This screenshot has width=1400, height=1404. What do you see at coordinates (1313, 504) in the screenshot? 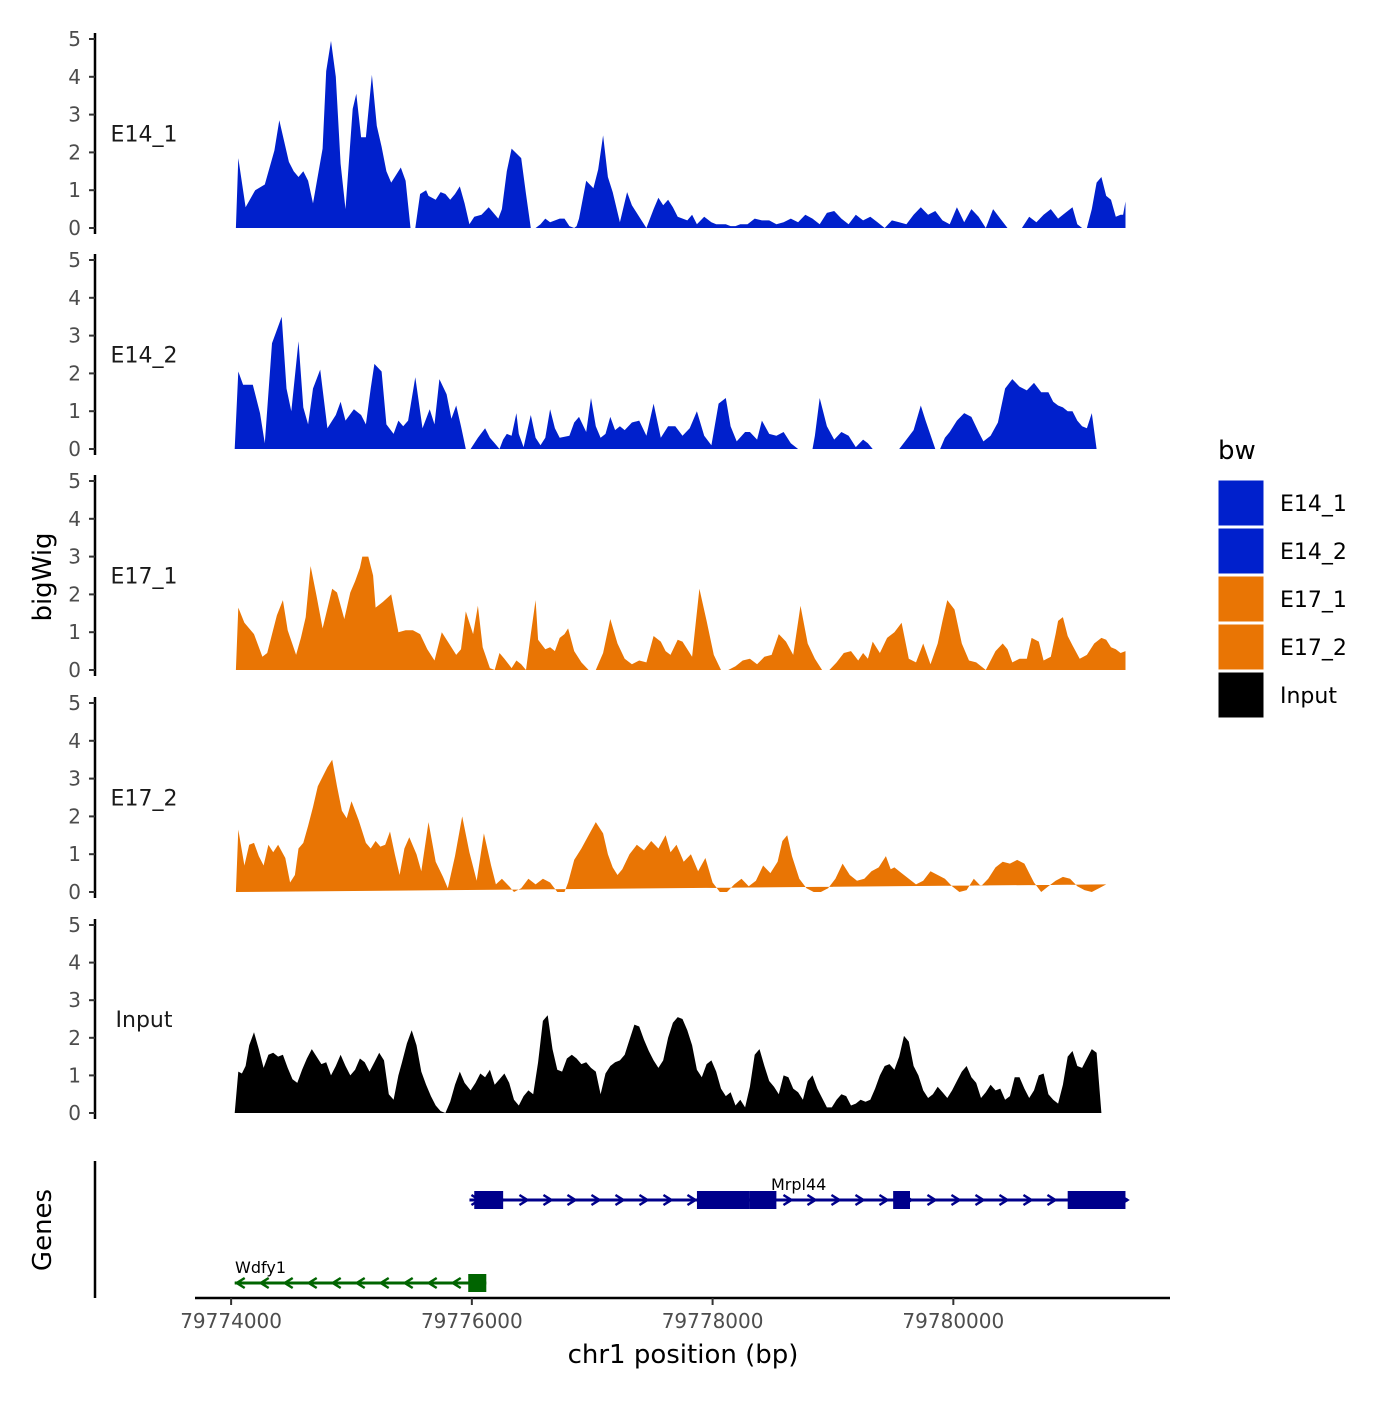
I see `legend-label-e14-1: E14_1` at bounding box center [1313, 504].